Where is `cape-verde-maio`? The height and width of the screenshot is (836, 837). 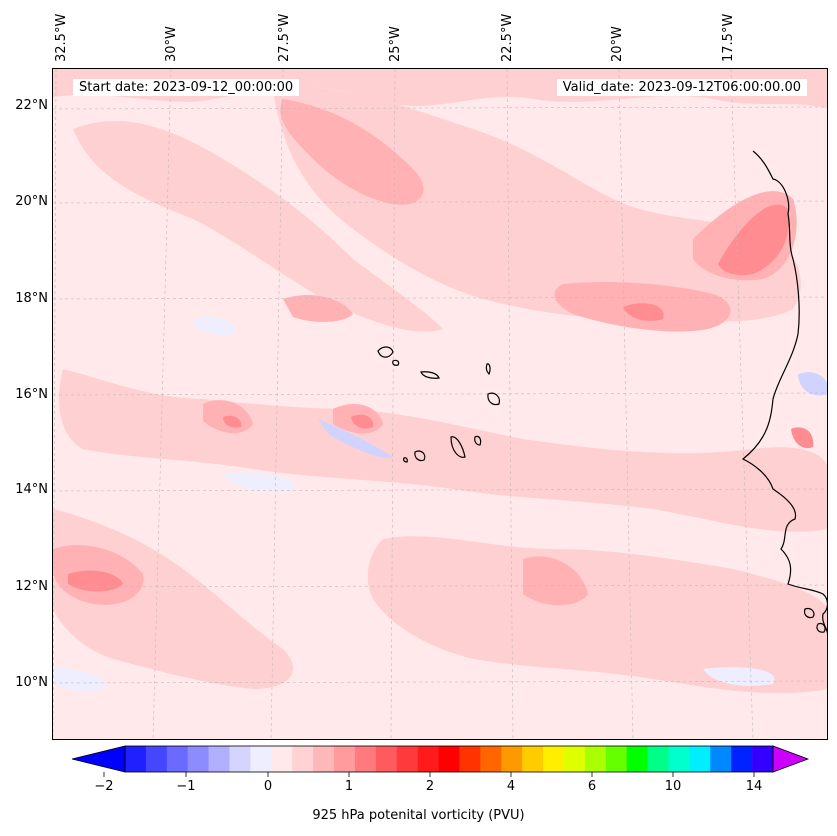
cape-verde-maio is located at coordinates (478, 440).